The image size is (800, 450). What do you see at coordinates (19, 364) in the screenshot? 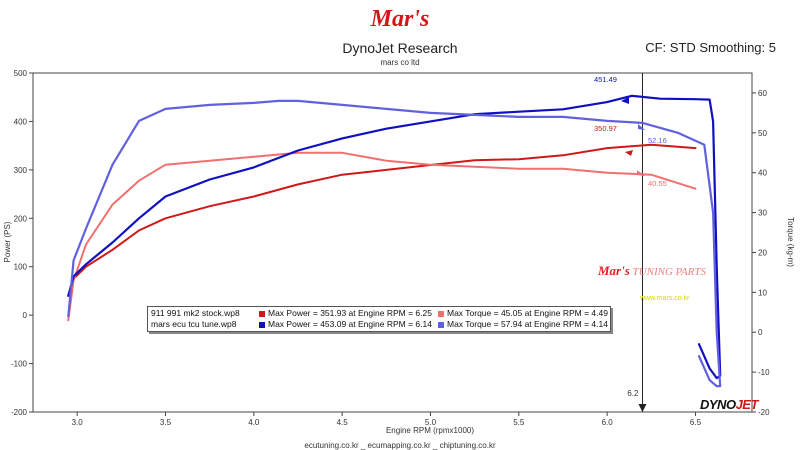
I see `y-tick-label: -100` at bounding box center [19, 364].